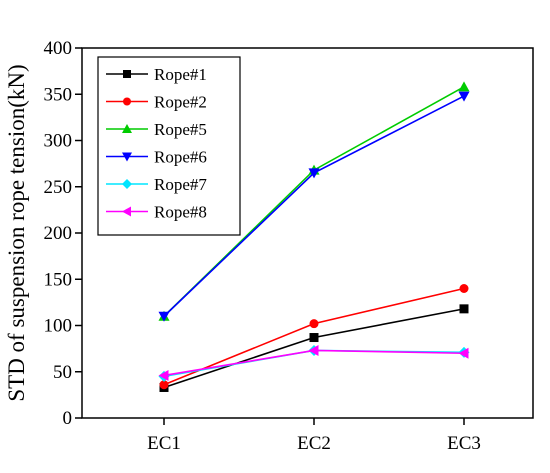 Image resolution: width=550 pixels, height=473 pixels. I want to click on series-rope2, so click(314, 337).